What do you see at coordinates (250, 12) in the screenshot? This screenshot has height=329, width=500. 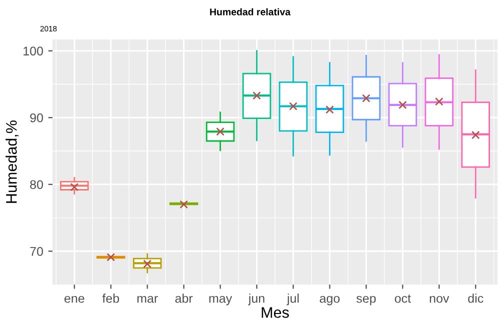 I see `chart-title: Humedad relativa` at bounding box center [250, 12].